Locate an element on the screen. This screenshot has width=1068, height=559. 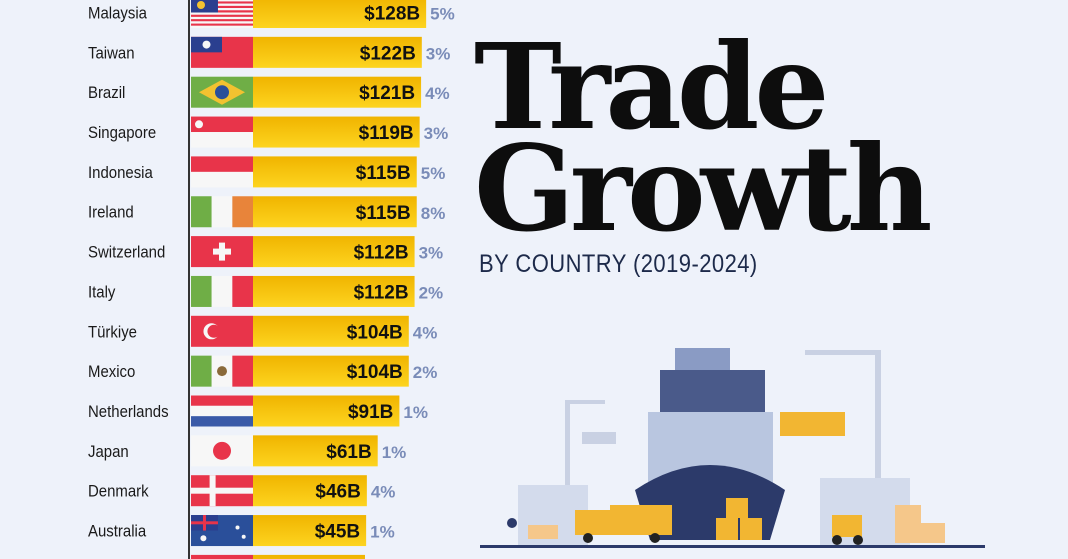
bar-row-12: Denmark $46B 4% is located at coordinates (242, 491).